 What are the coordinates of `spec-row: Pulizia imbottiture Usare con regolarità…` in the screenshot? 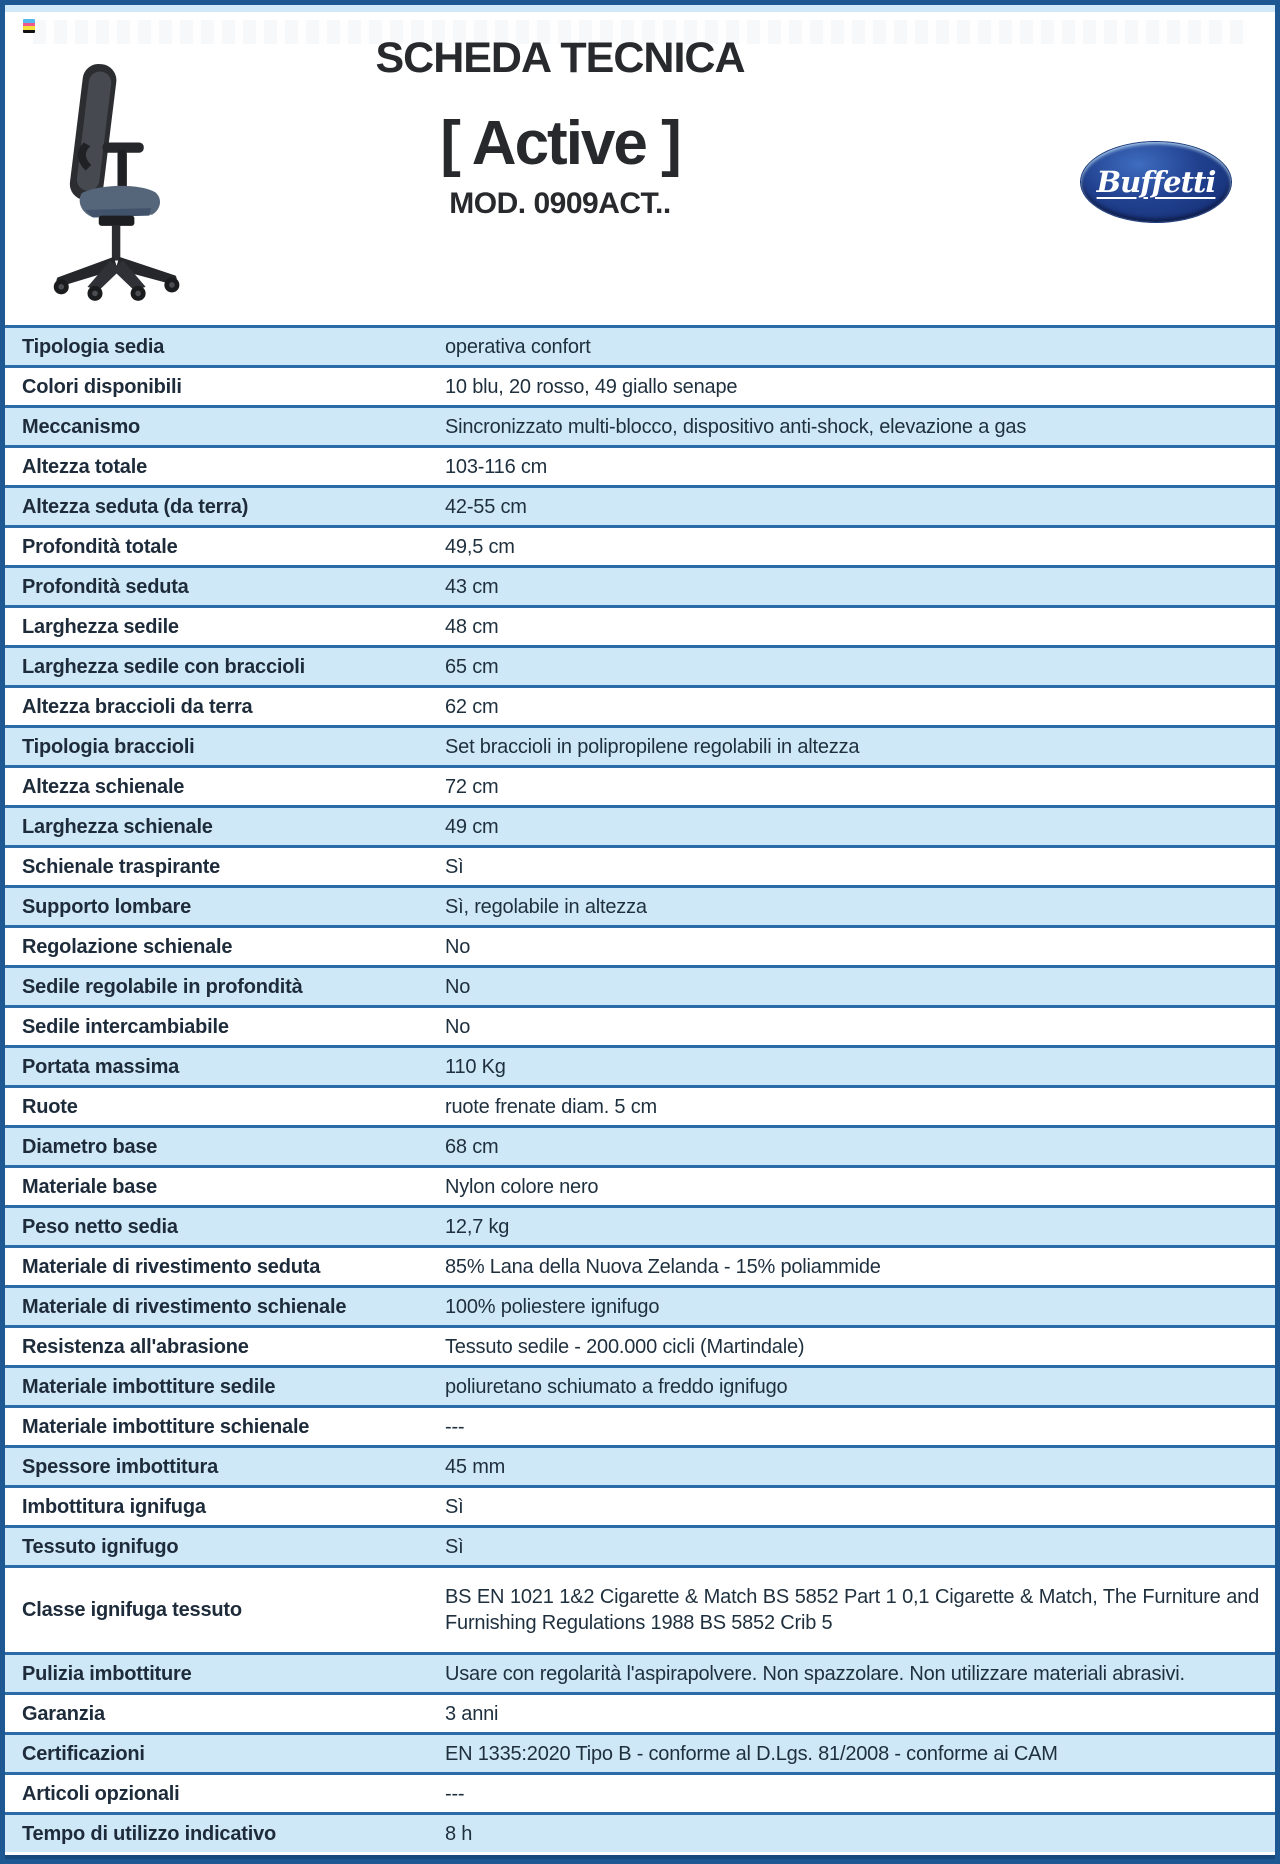 It's located at (640, 1672).